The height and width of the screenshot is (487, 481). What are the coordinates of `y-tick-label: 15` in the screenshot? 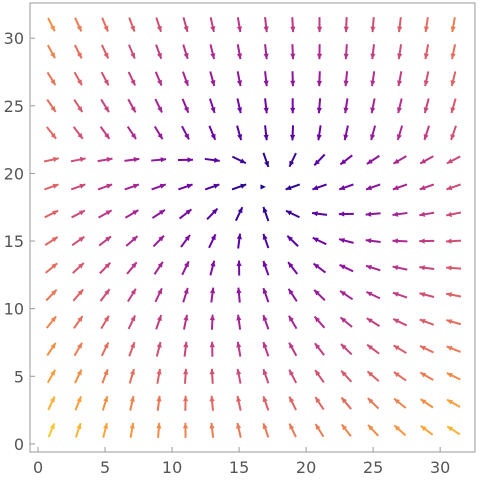 It's located at (14, 241).